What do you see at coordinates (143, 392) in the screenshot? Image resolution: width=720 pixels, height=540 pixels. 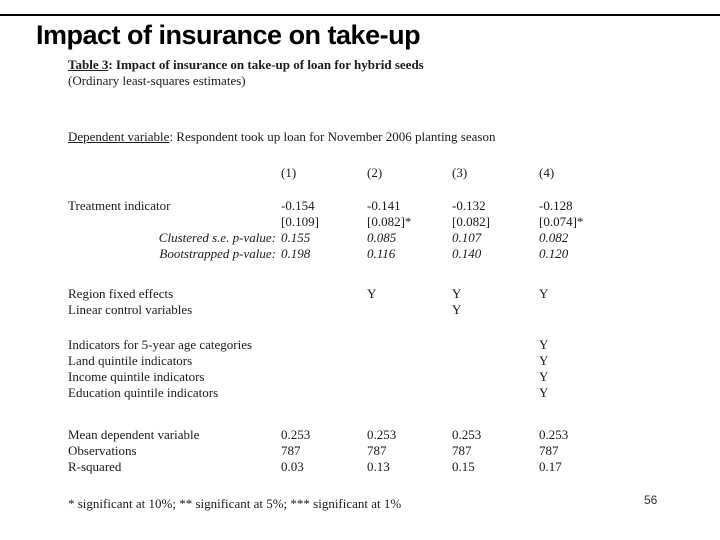 I see `row-label: Education quintile indicators` at bounding box center [143, 392].